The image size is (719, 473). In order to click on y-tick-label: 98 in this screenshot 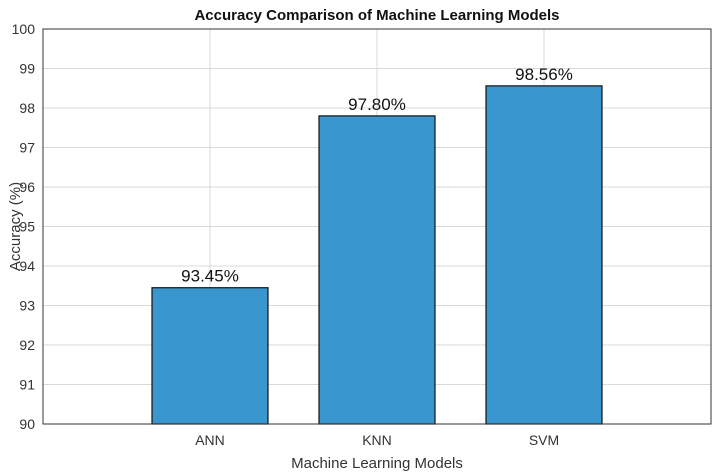, I will do `click(27, 108)`.